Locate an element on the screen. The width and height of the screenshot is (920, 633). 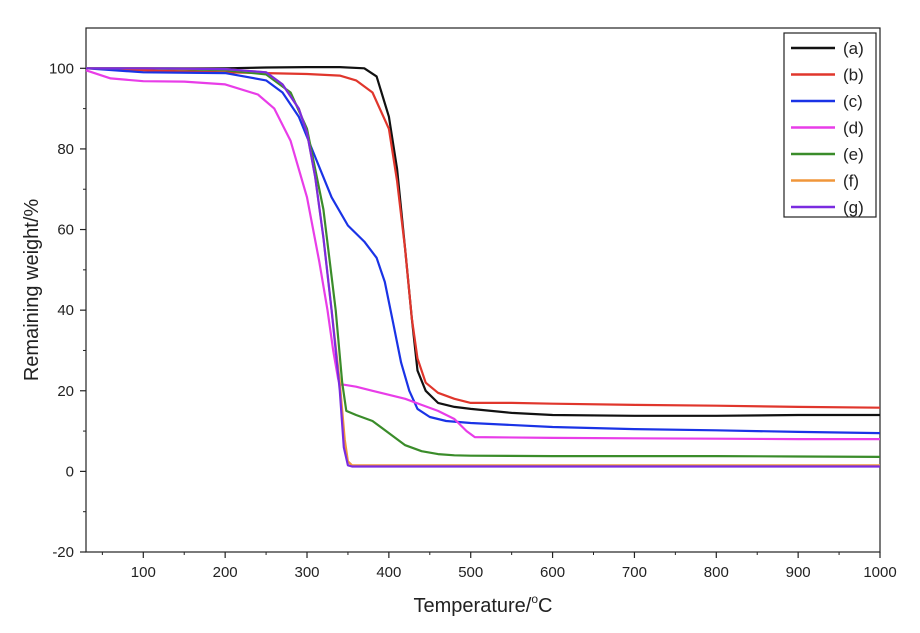
legend-label: (a) is located at coordinates (853, 48).